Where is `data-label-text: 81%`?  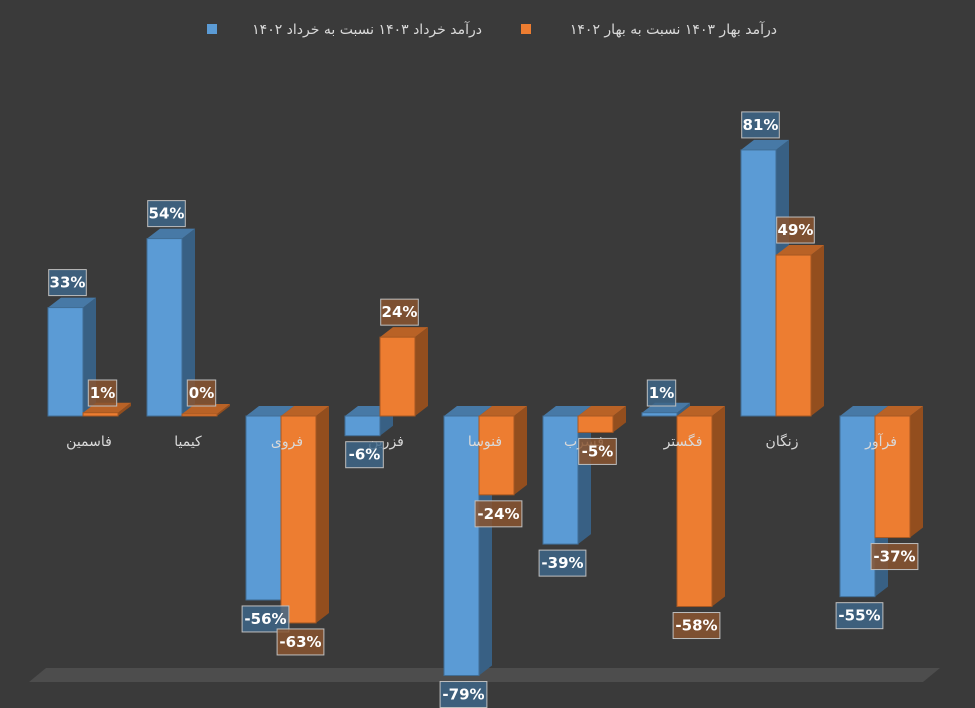
data-label-text: 81% is located at coordinates (761, 125).